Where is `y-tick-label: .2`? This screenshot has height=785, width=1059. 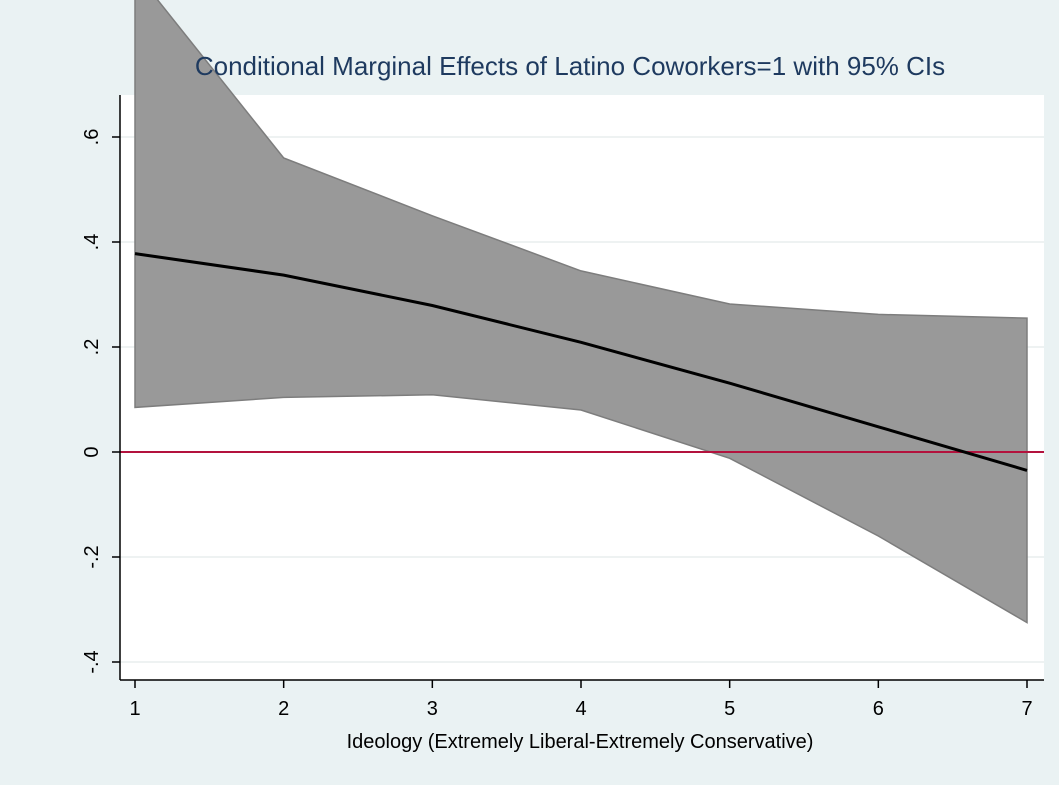
y-tick-label: .2 is located at coordinates (92, 347).